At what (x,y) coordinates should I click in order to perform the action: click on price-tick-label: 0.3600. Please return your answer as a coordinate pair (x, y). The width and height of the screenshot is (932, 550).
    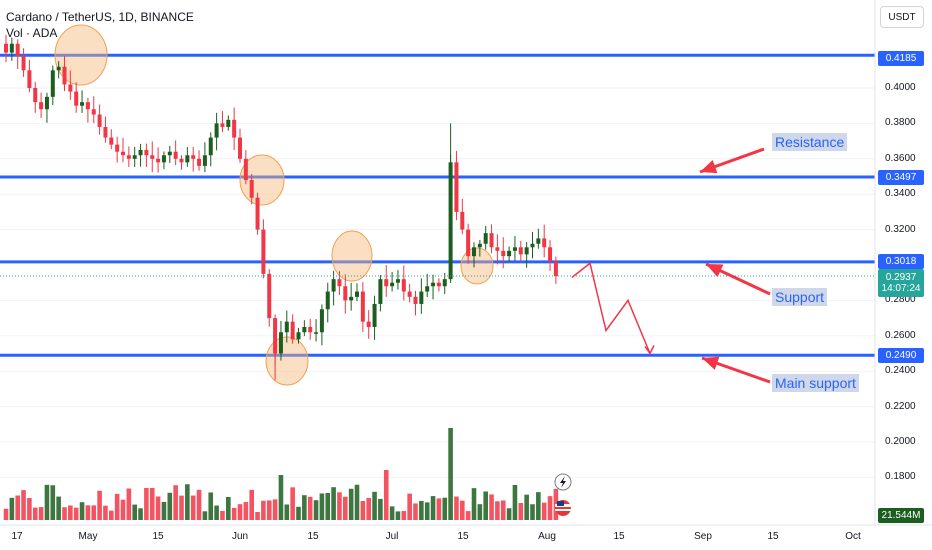
    Looking at the image, I should click on (900, 158).